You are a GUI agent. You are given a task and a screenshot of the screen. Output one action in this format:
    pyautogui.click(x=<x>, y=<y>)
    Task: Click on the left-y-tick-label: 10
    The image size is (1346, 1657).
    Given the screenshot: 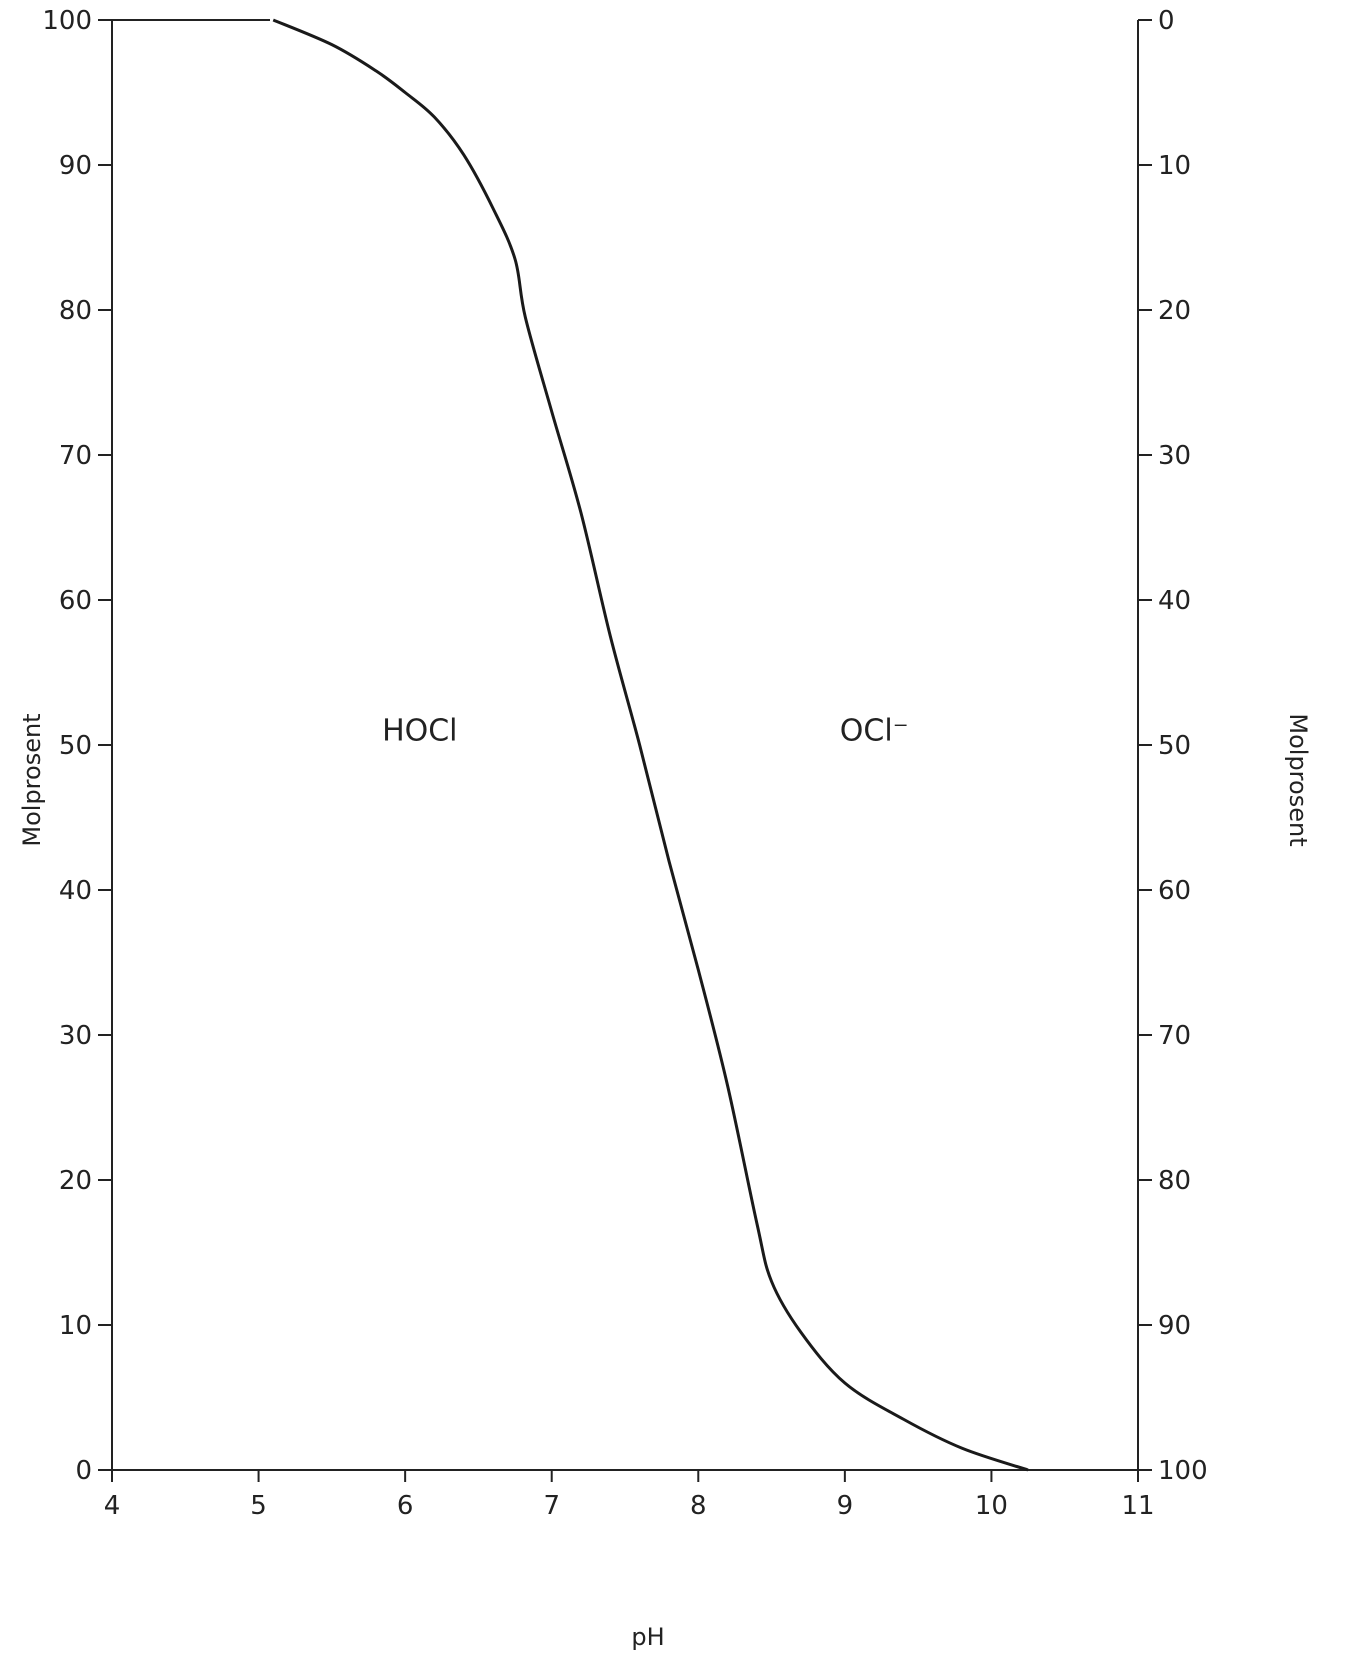 What is the action you would take?
    pyautogui.click(x=75, y=1326)
    